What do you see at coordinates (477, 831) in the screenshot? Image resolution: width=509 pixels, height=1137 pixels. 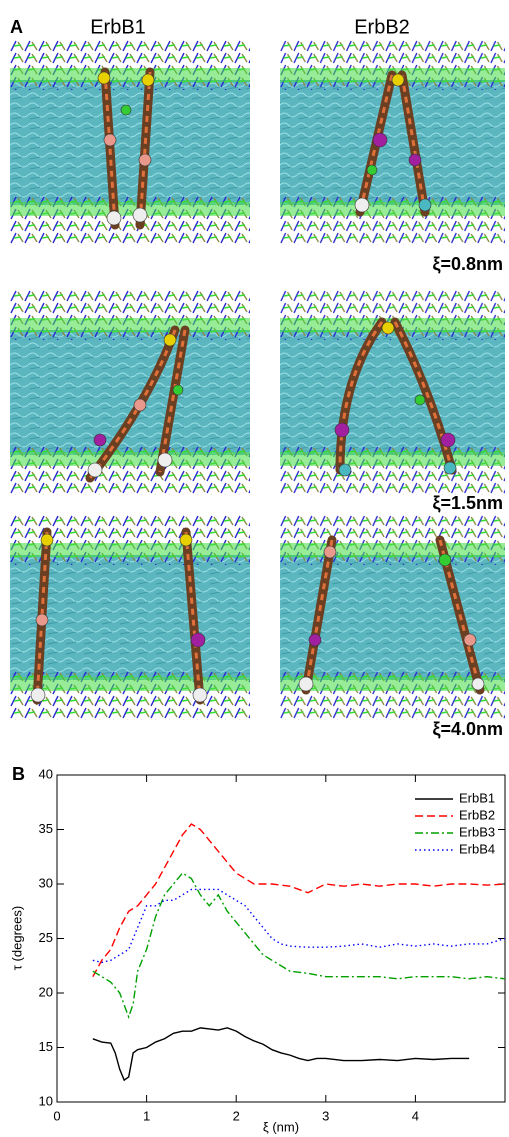 I see `legend-label: ErbB3` at bounding box center [477, 831].